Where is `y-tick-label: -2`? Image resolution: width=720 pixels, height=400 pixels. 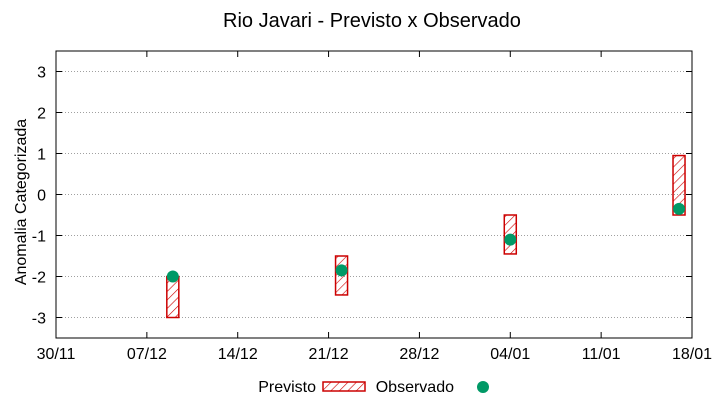
y-tick-label: -2 is located at coordinates (39, 278).